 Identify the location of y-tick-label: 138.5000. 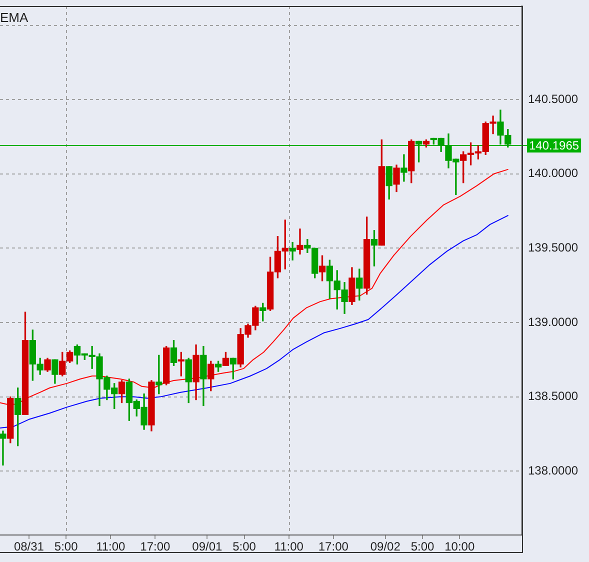
(553, 396).